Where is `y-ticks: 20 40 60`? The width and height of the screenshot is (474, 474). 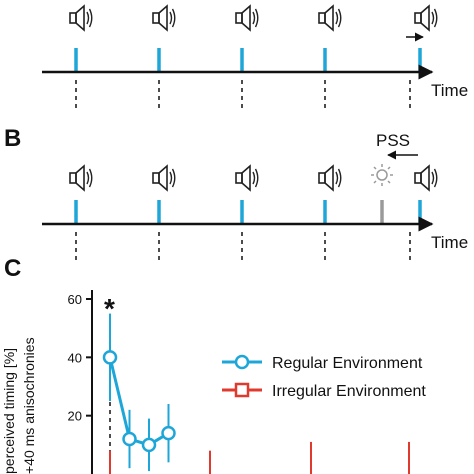 y-ticks: 20 40 60 is located at coordinates (80, 358).